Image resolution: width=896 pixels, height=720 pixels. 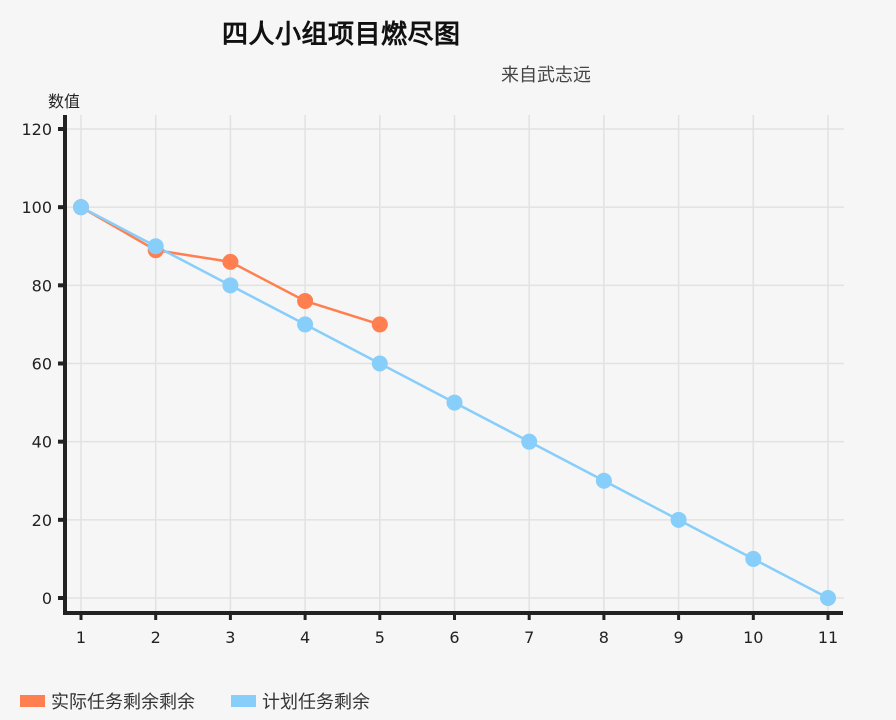 I want to click on chart-subtitle: 来自武志远, so click(x=546, y=75).